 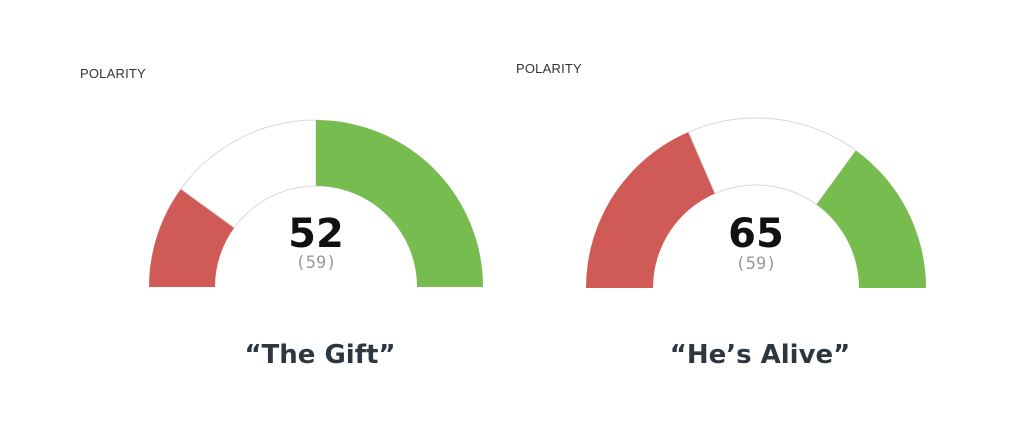 I want to click on gauge-caption: “He’s Alive”, so click(x=760, y=355).